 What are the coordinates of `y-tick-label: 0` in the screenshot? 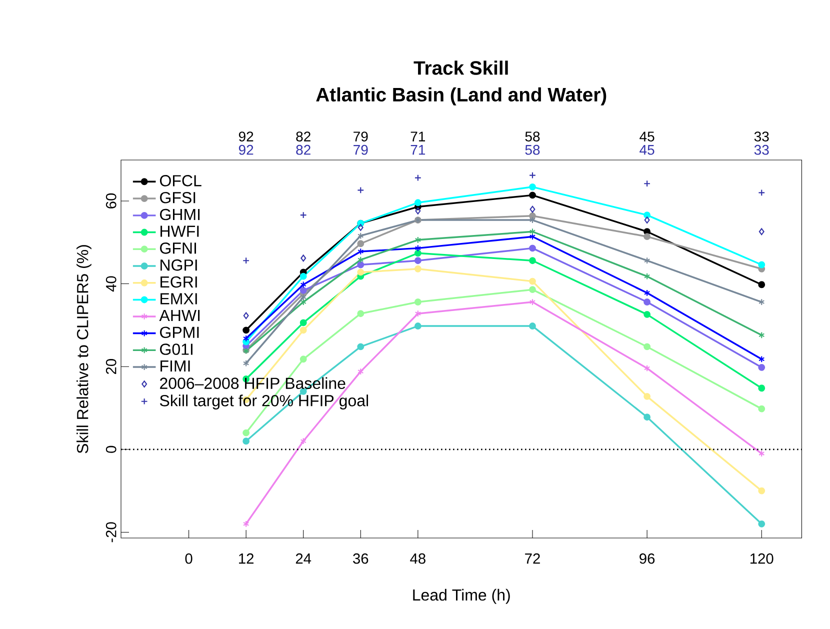 It's located at (111, 449).